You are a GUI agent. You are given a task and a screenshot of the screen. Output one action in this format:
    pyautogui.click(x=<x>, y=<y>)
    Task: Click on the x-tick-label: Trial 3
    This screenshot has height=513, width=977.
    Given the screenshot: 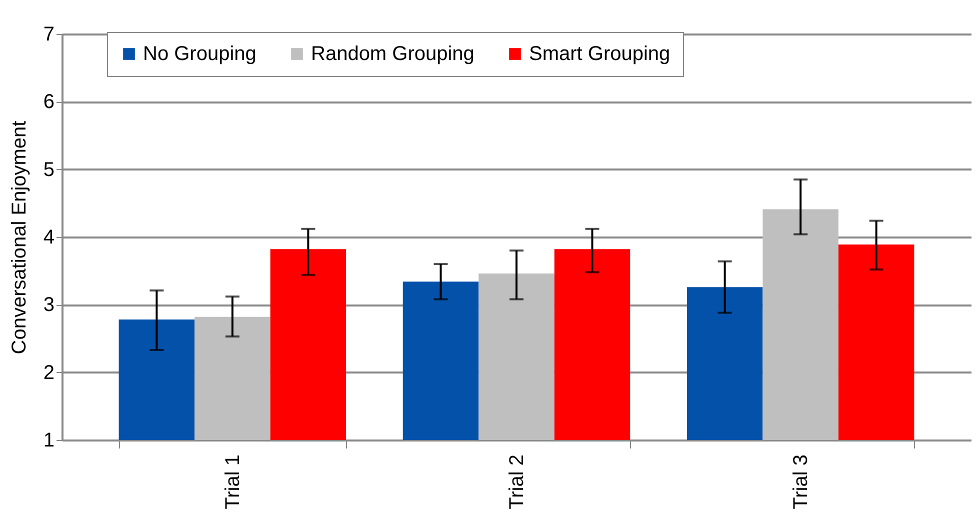 What is the action you would take?
    pyautogui.click(x=801, y=482)
    